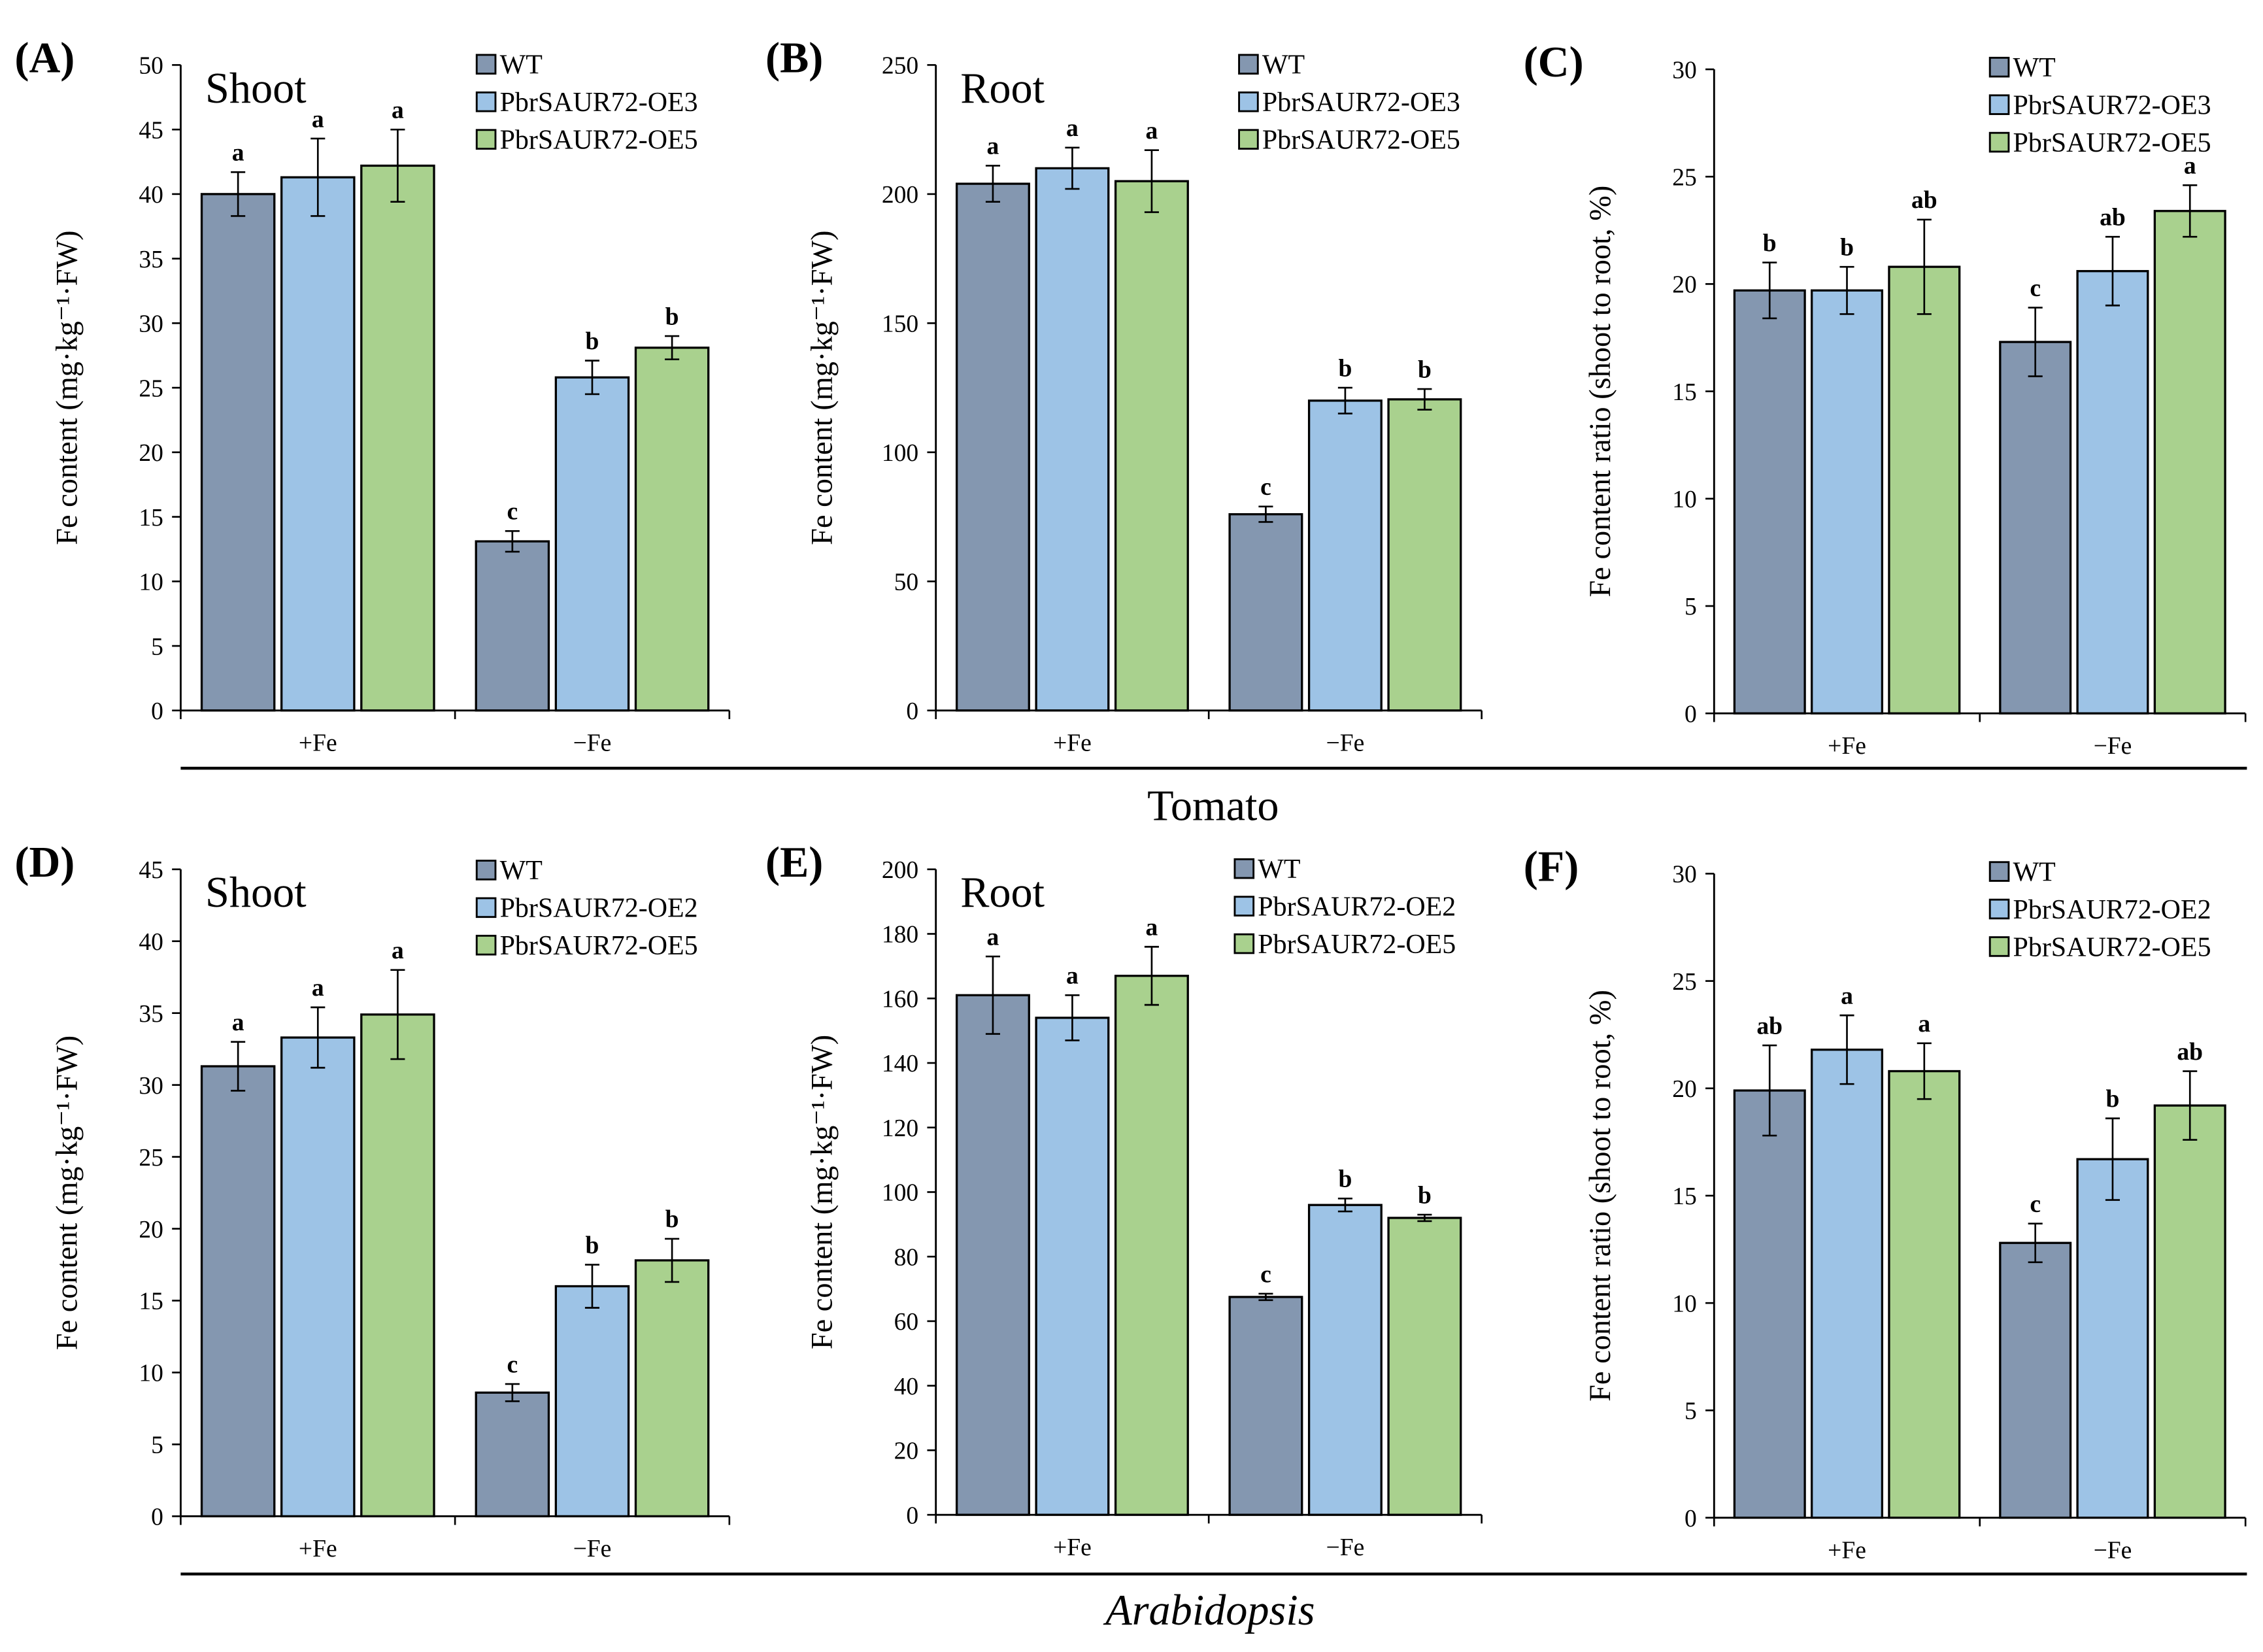 The image size is (2263, 1652). Describe the element at coordinates (67, 1193) in the screenshot. I see `y-axis-label: Fe content (mg·kg⁻¹·FW)` at that location.